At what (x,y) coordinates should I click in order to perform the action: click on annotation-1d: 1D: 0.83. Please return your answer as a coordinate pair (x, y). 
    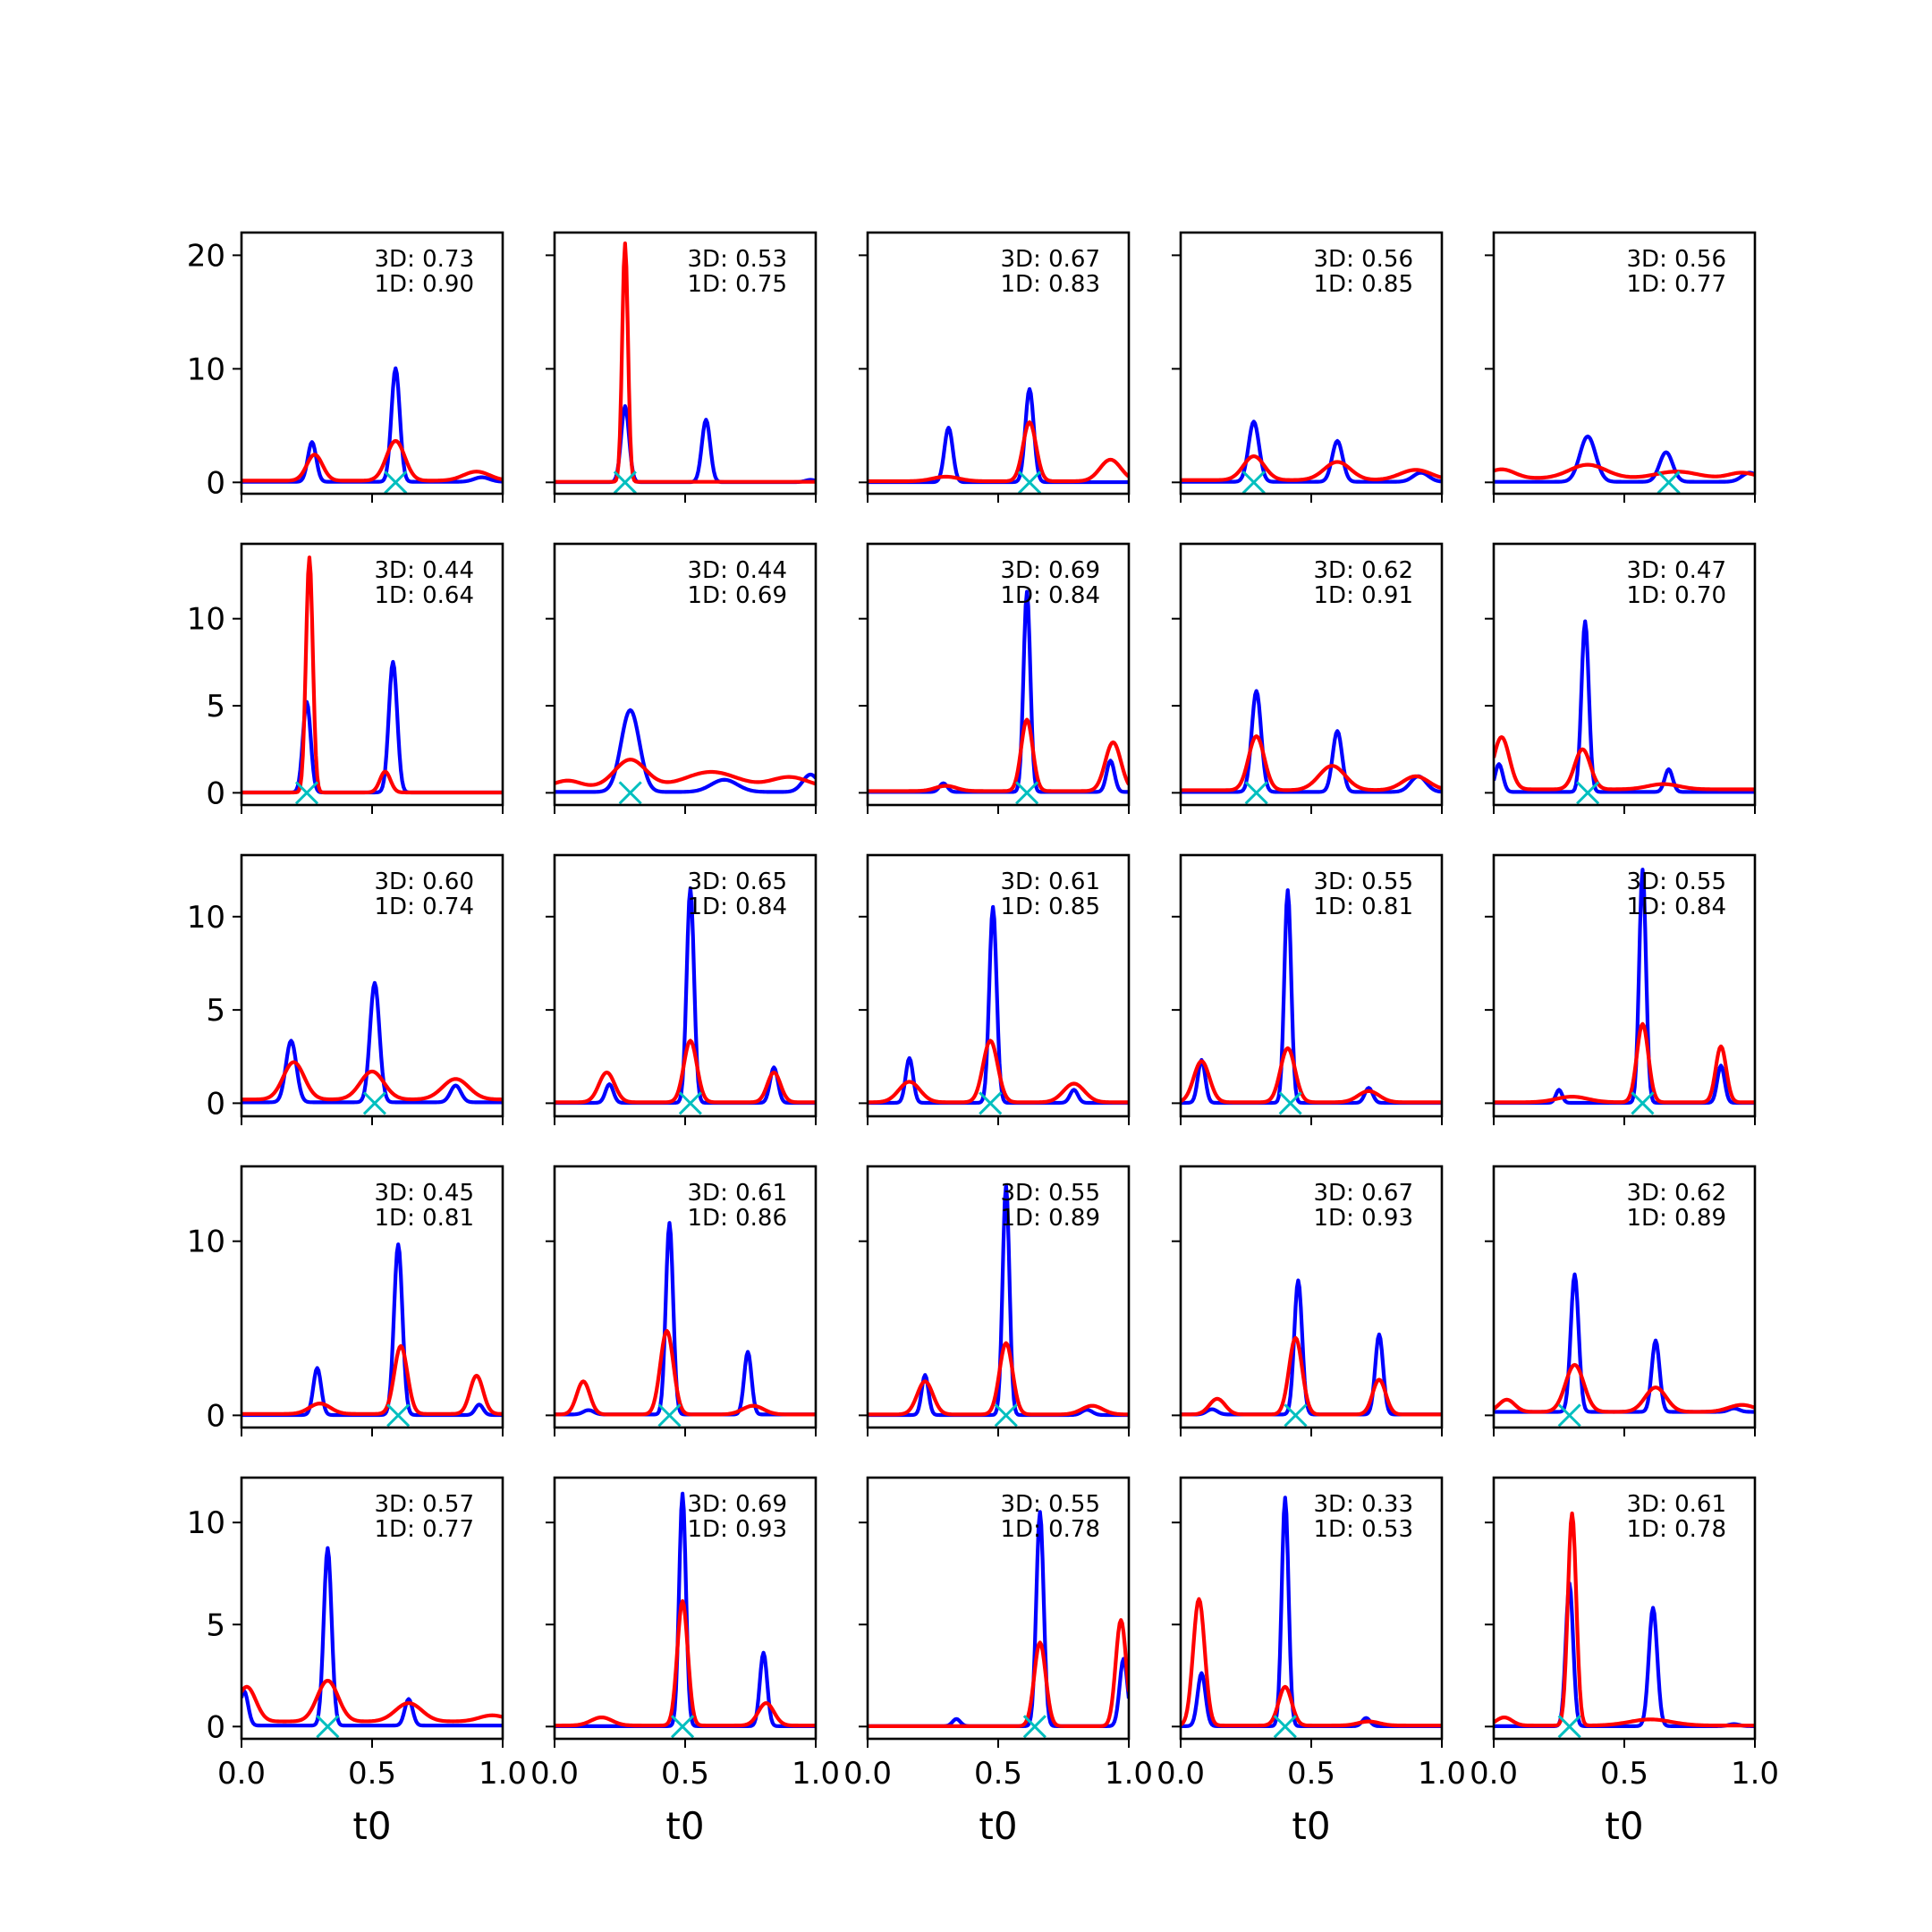
    Looking at the image, I should click on (1050, 284).